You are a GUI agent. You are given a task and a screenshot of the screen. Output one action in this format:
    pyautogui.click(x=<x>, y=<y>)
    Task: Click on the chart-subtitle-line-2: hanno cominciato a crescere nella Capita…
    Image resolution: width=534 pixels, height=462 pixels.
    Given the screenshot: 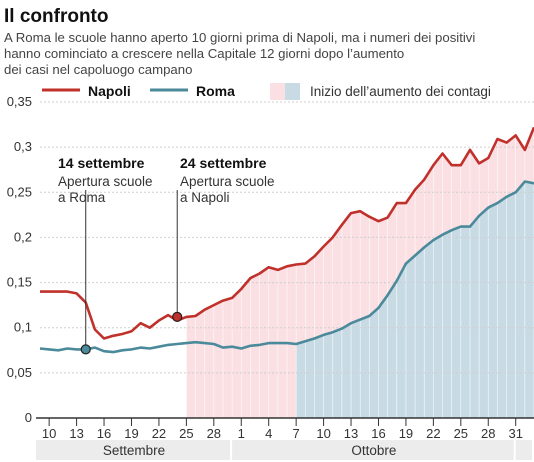 What is the action you would take?
    pyautogui.click(x=204, y=53)
    